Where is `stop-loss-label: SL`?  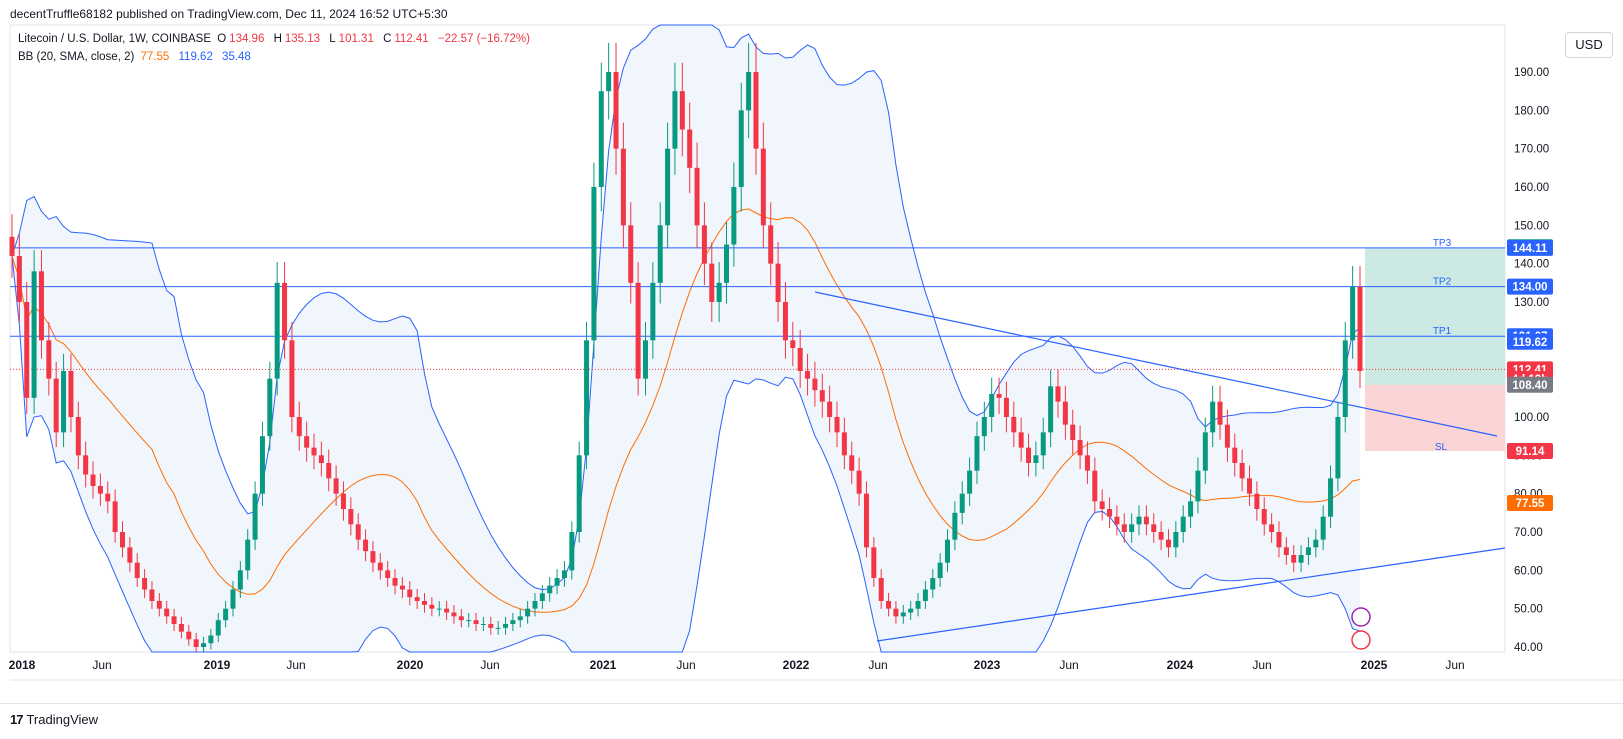 stop-loss-label: SL is located at coordinates (1441, 447).